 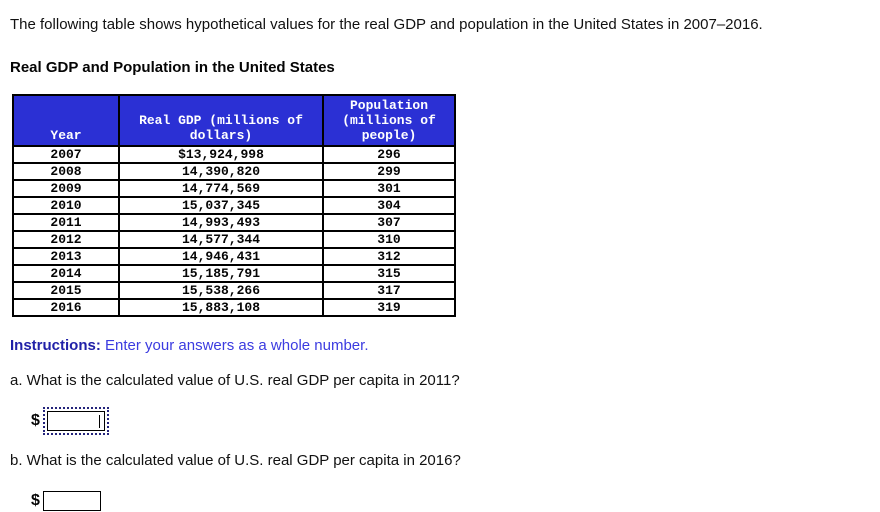 What do you see at coordinates (66, 290) in the screenshot?
I see `table-cell: 2015` at bounding box center [66, 290].